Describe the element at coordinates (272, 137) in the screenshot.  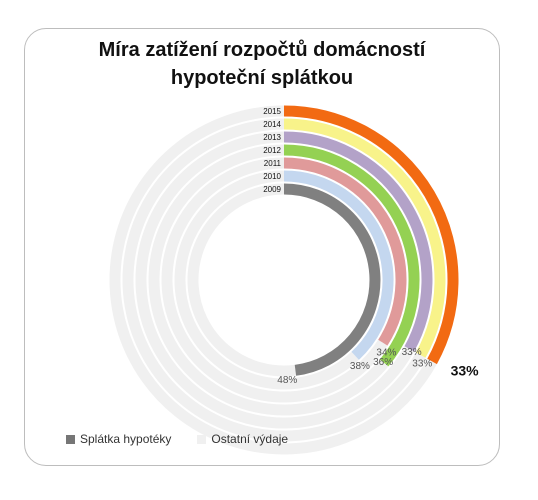
I see `year-label-2013: 2013` at that location.